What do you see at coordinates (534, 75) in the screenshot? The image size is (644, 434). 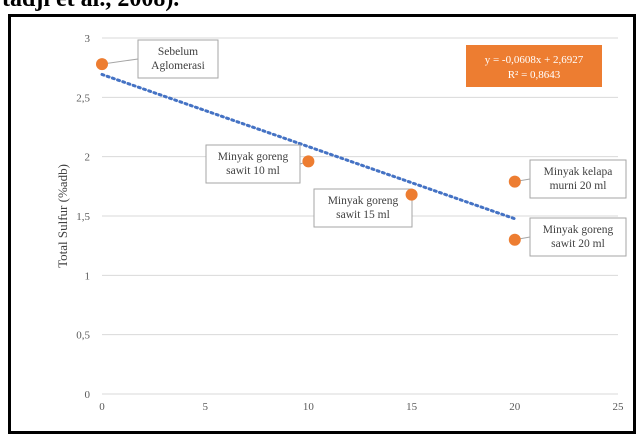 I see `trendline-r-squared: R² = 0,8643` at bounding box center [534, 75].